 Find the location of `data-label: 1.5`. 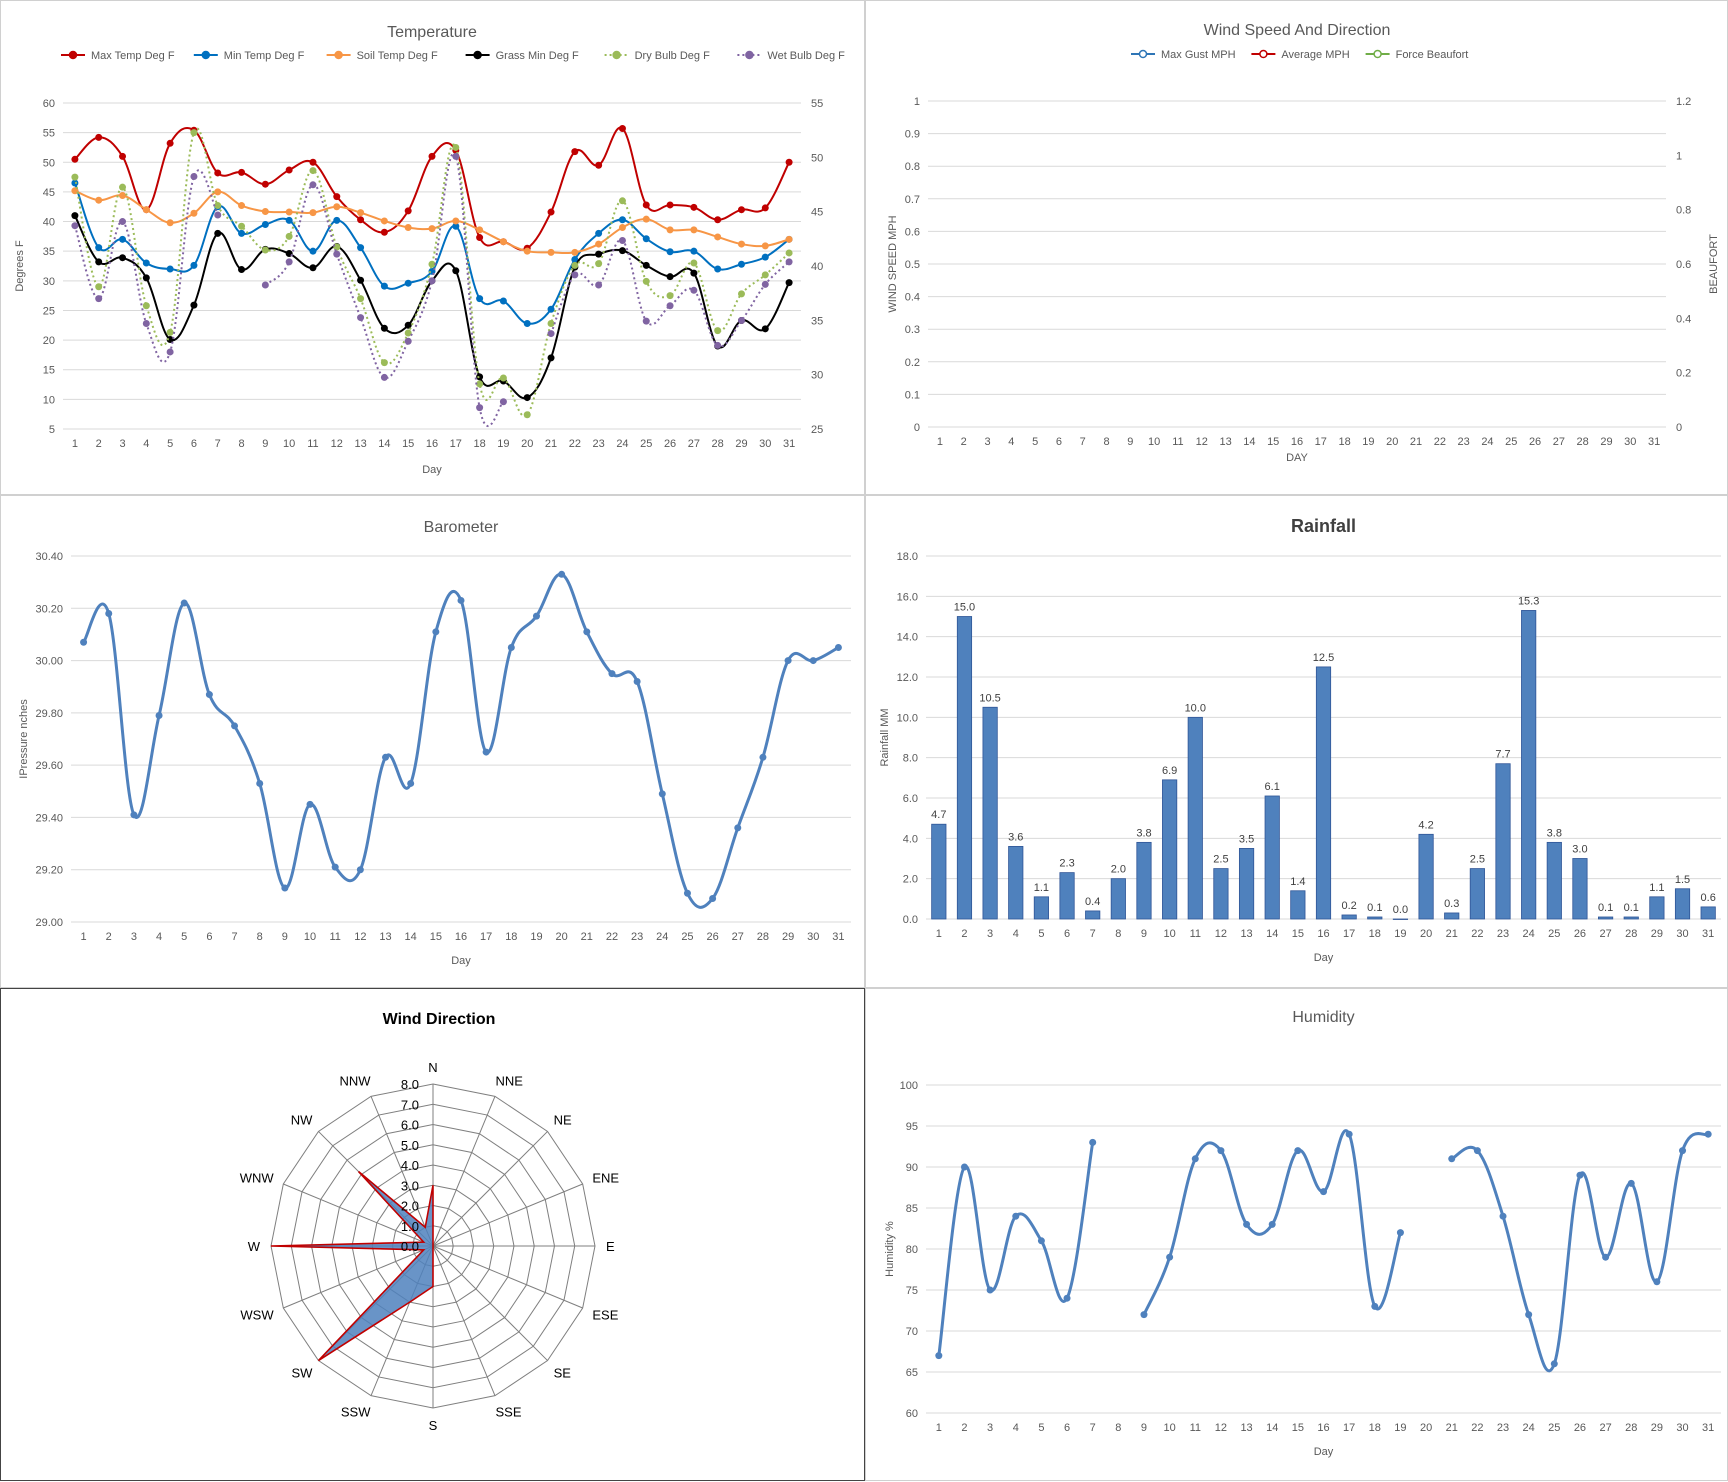

data-label: 1.5 is located at coordinates (1682, 880).